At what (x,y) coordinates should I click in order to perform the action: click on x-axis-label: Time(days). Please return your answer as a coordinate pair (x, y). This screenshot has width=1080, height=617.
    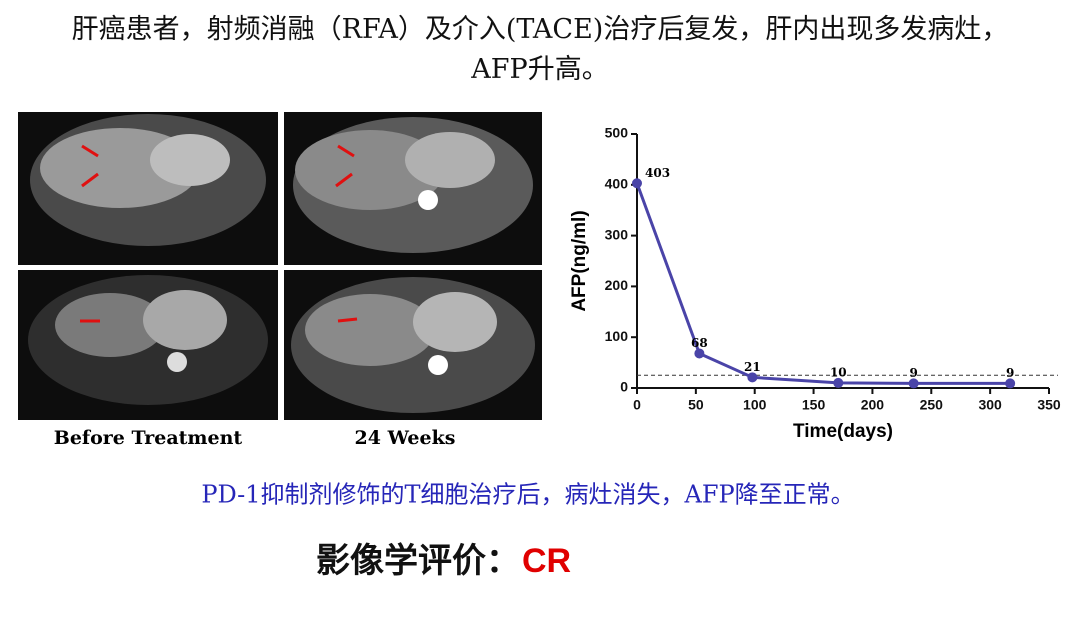
    Looking at the image, I should click on (843, 431).